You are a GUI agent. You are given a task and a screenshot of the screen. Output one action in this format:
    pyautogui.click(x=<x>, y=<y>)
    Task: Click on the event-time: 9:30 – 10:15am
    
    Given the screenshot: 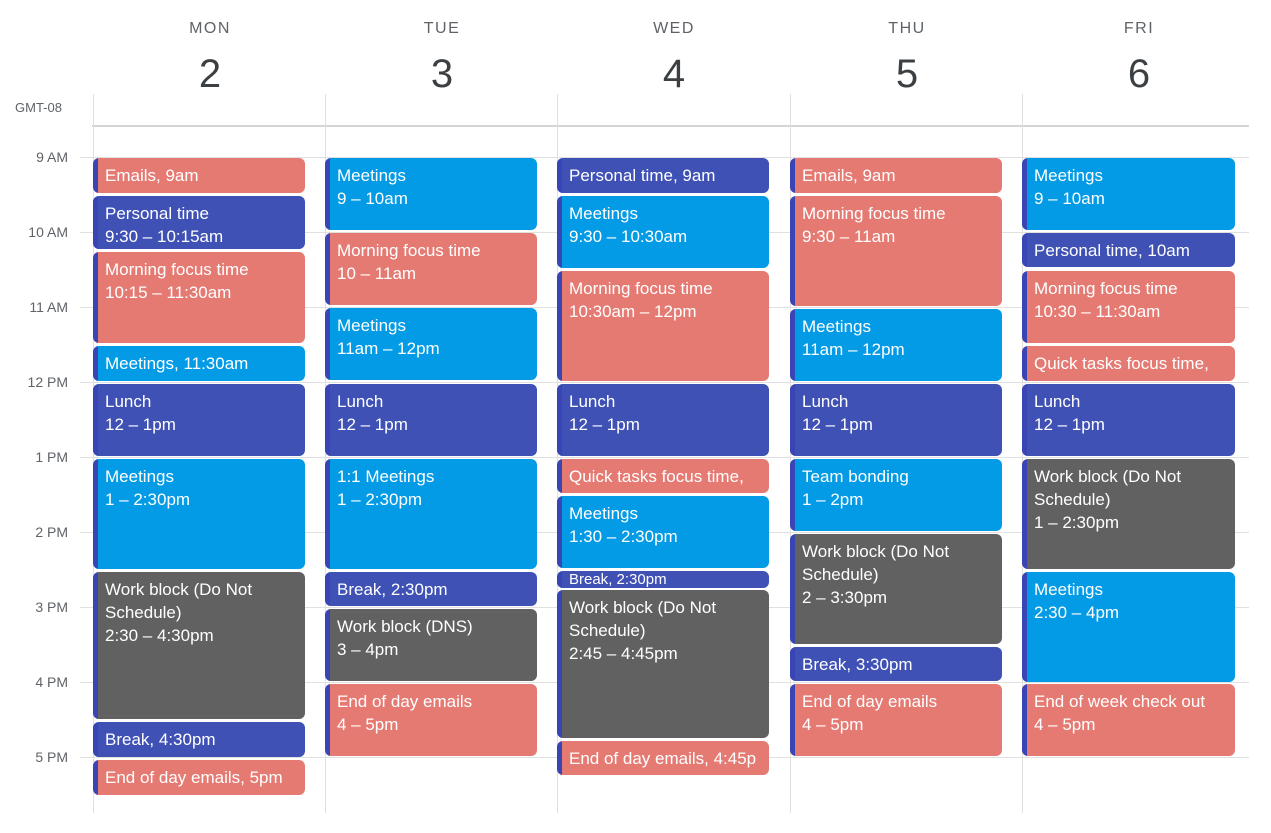 What is the action you would take?
    pyautogui.click(x=164, y=236)
    